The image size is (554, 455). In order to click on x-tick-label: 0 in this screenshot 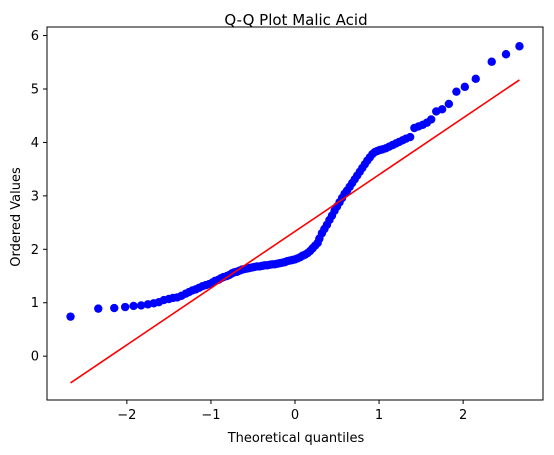, I will do `click(295, 415)`.